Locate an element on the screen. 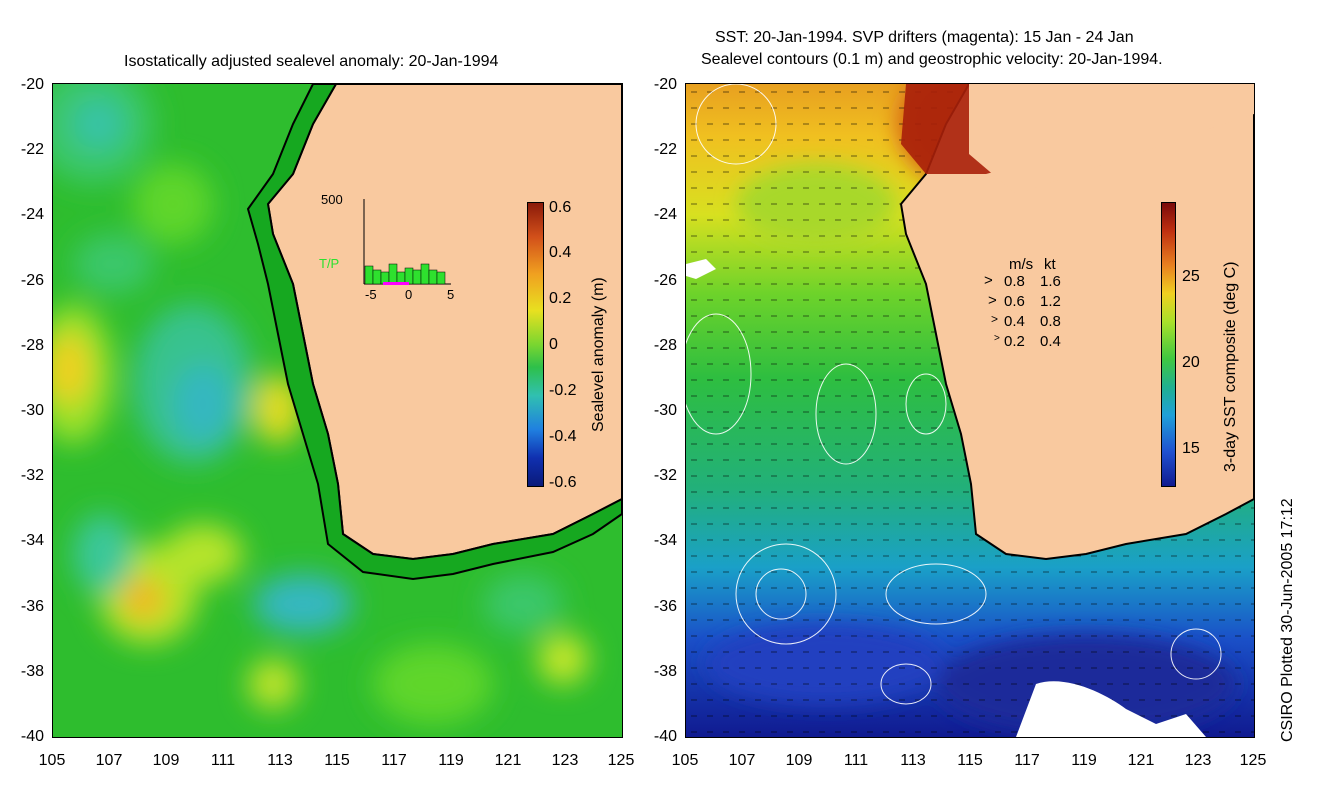  right-y-tick: -34 is located at coordinates (665, 540).